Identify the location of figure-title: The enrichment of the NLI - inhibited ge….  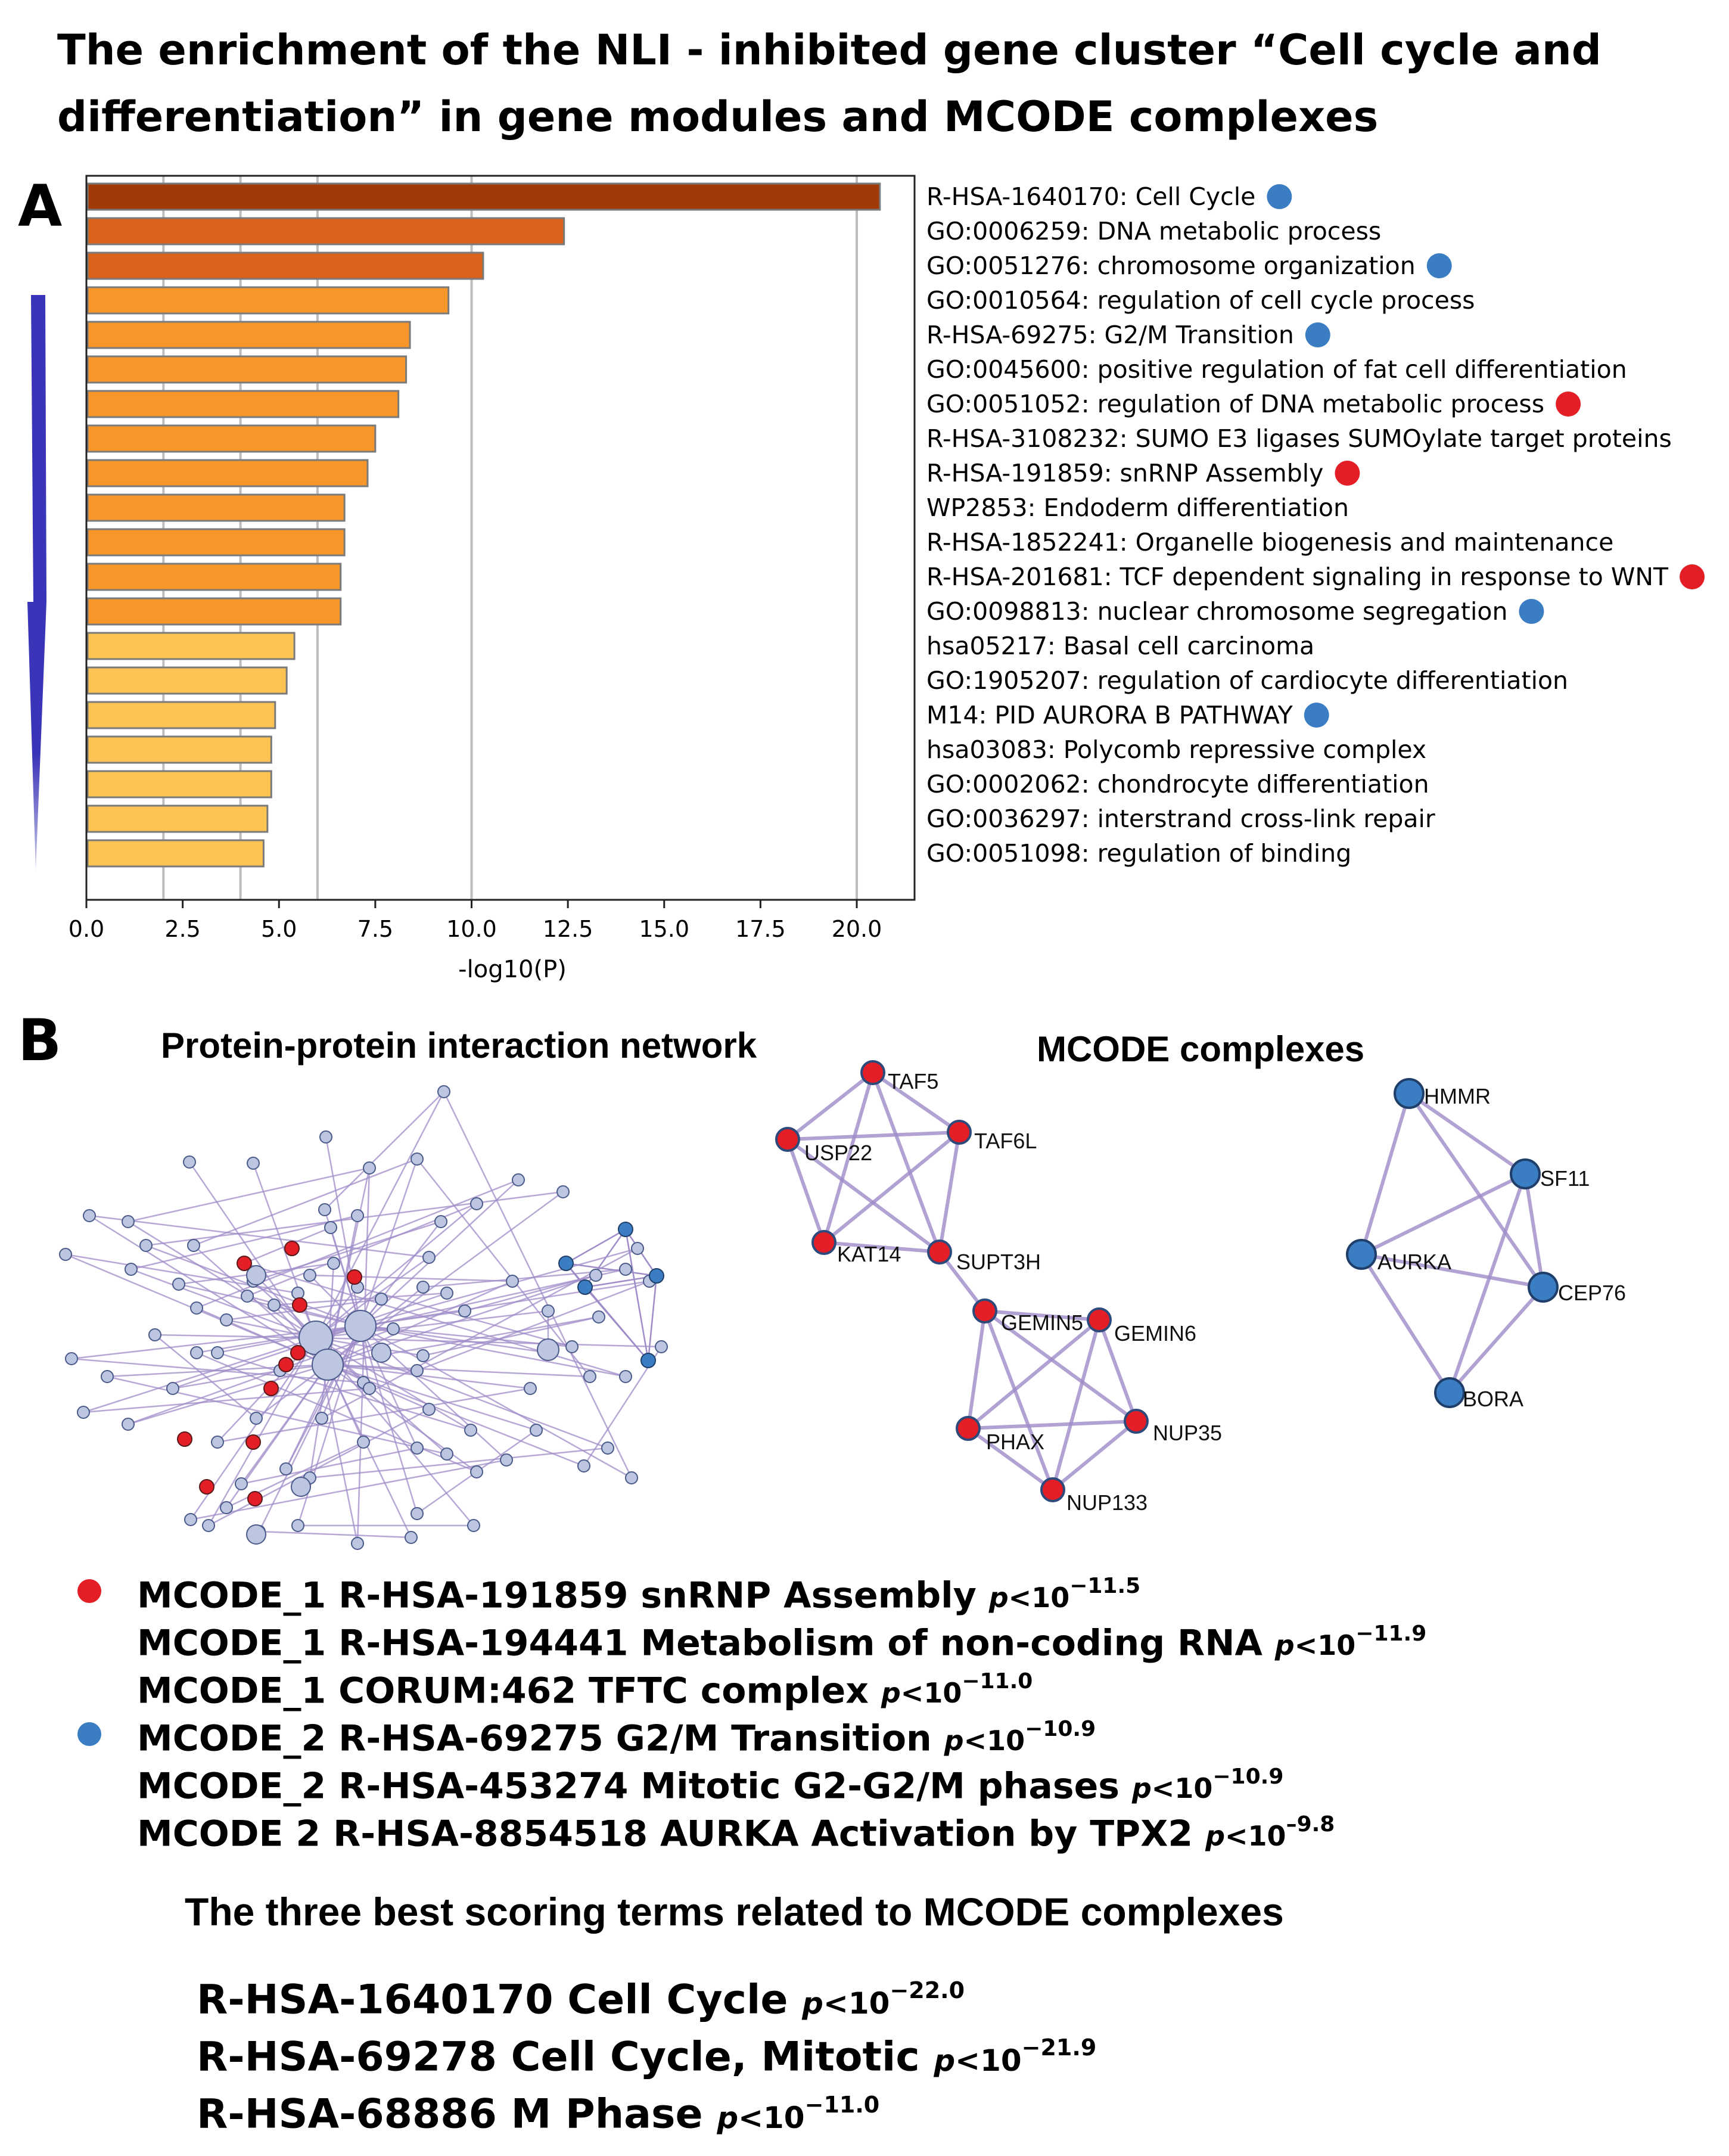
(831, 83).